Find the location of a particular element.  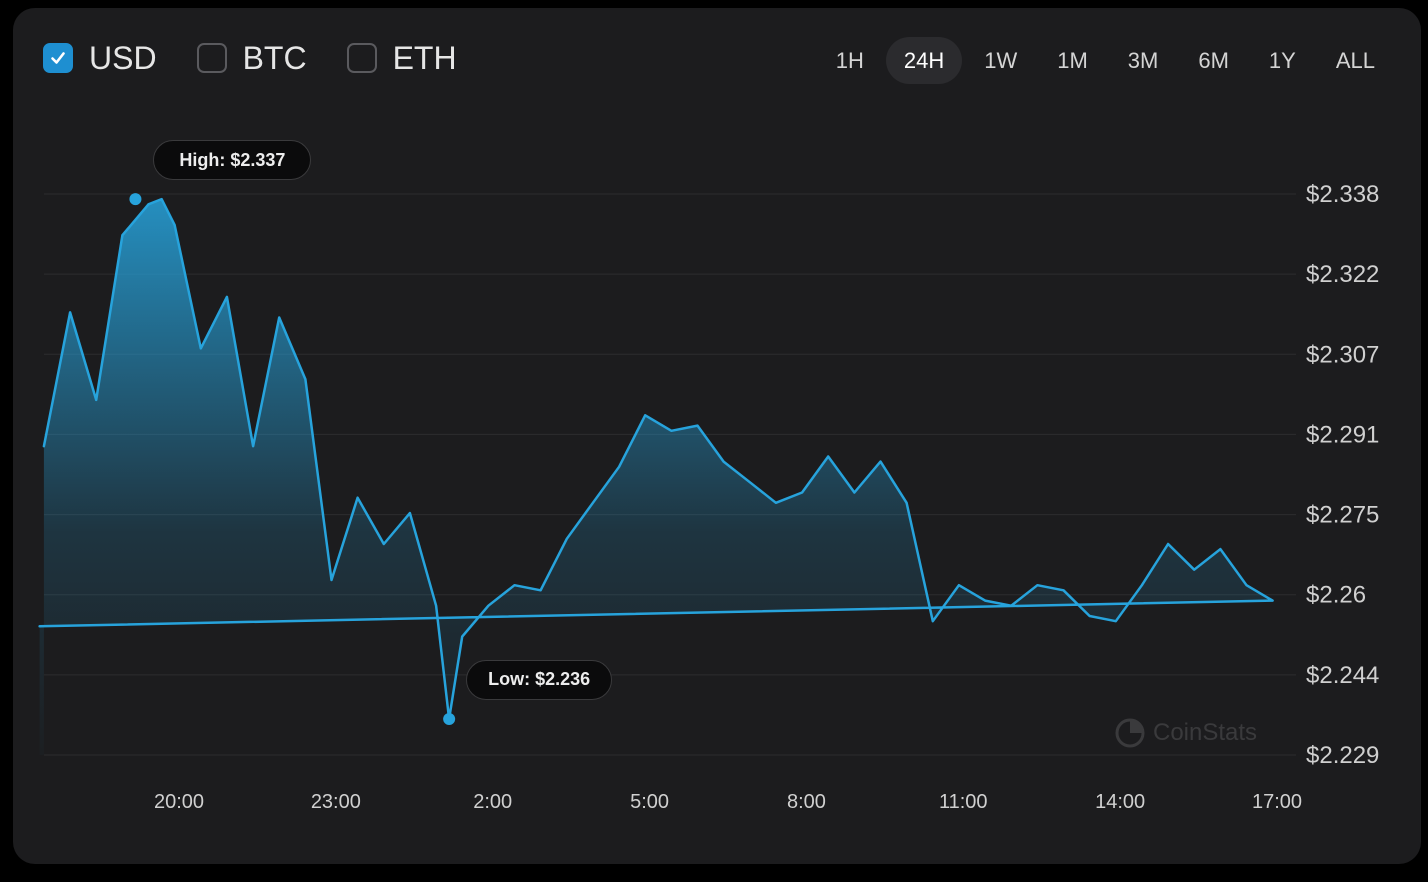

tab-1m: 1M is located at coordinates (1072, 60).